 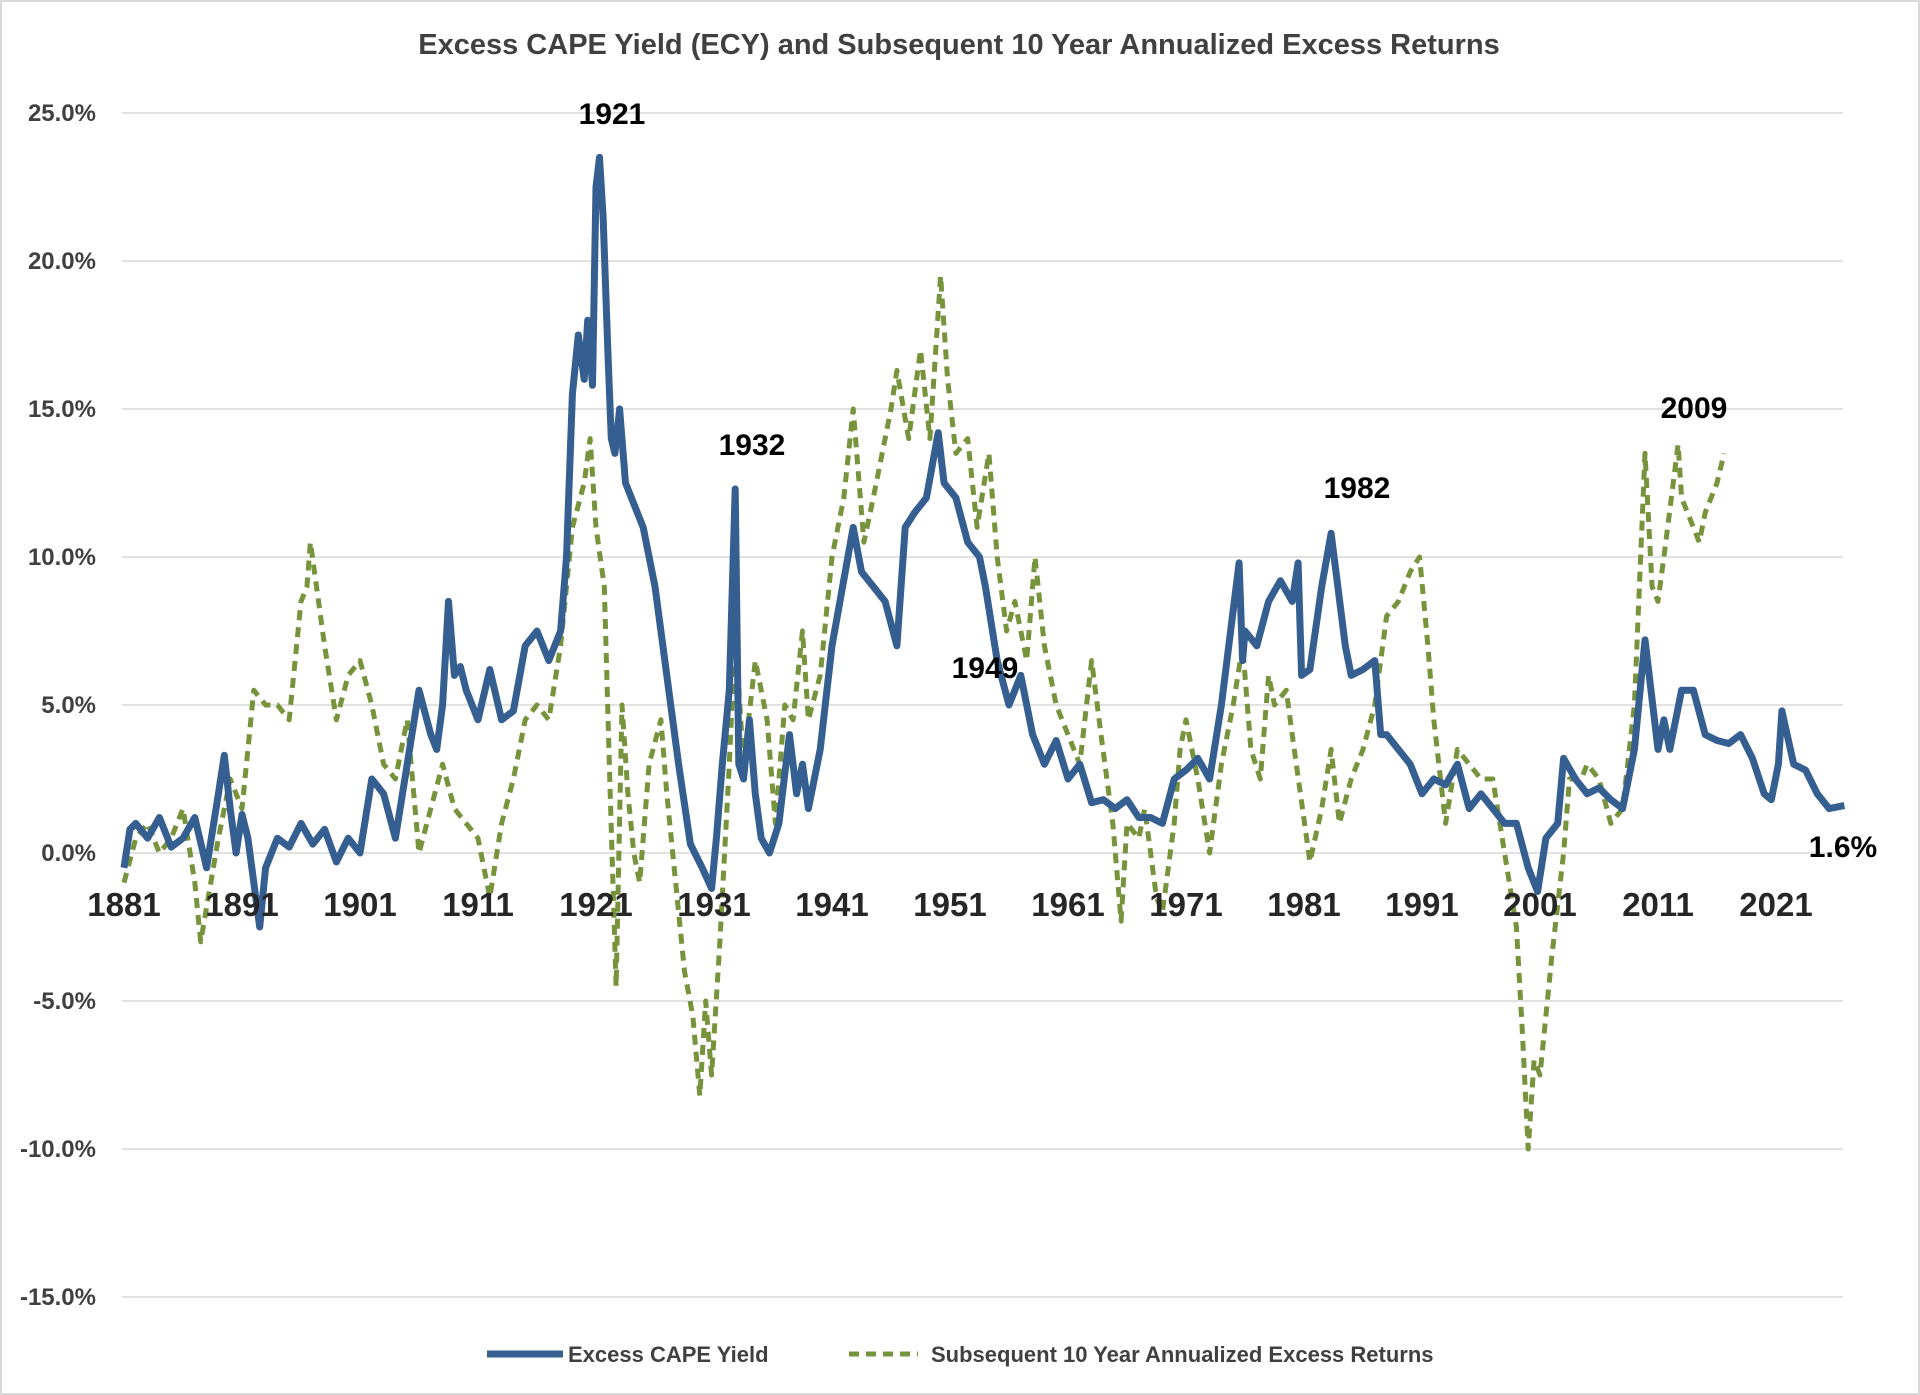 I want to click on y-tick-label: -10.0%, so click(x=58, y=1149).